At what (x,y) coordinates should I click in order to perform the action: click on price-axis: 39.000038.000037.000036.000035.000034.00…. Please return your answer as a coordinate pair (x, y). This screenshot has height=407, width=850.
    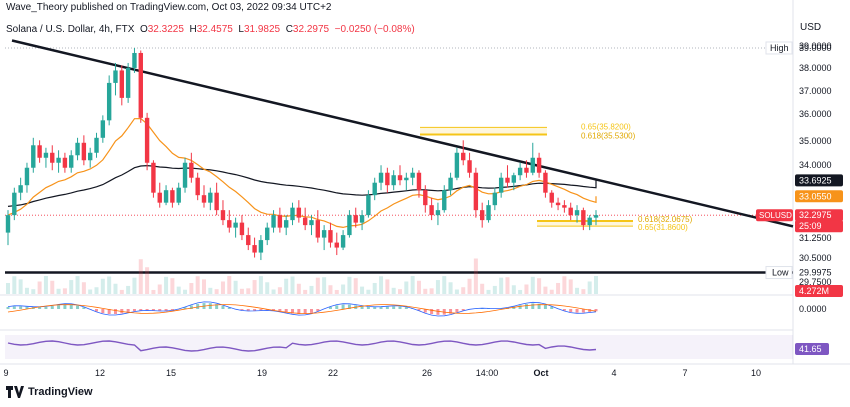
    Looking at the image, I should click on (799, 198).